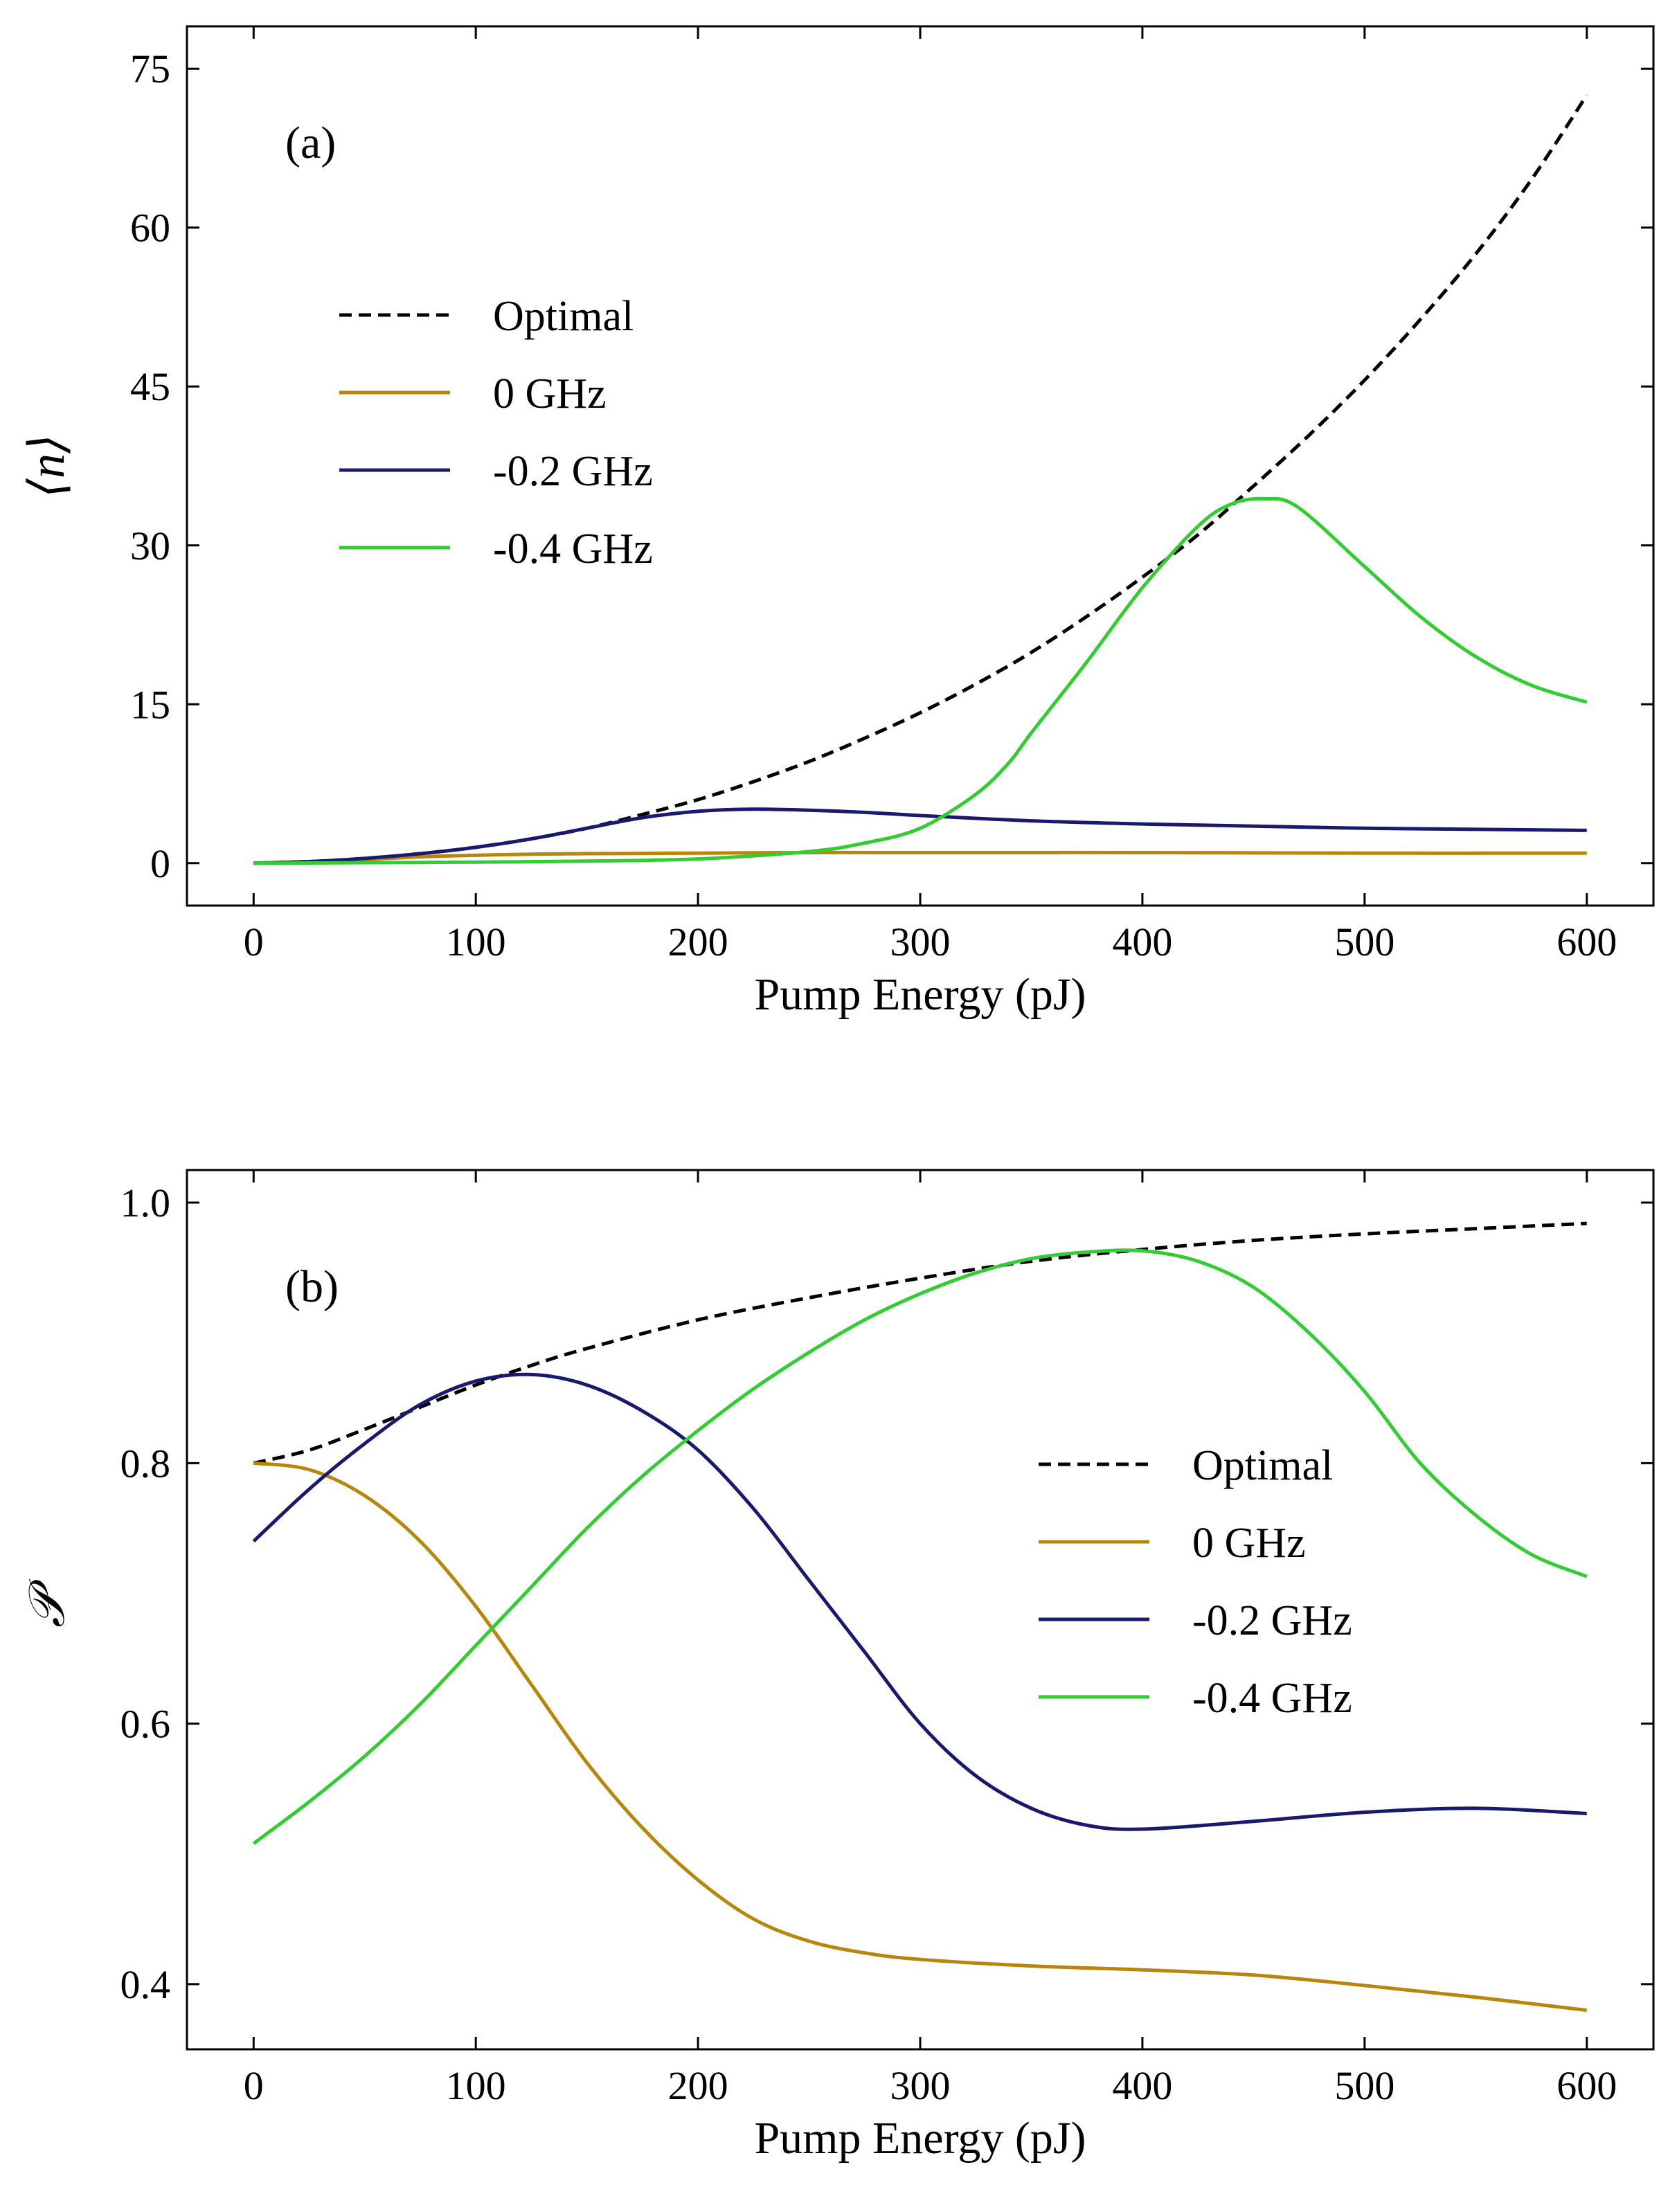 The width and height of the screenshot is (1677, 2212). Describe the element at coordinates (150, 68) in the screenshot. I see `chart-0-y-tick-label: 75` at that location.